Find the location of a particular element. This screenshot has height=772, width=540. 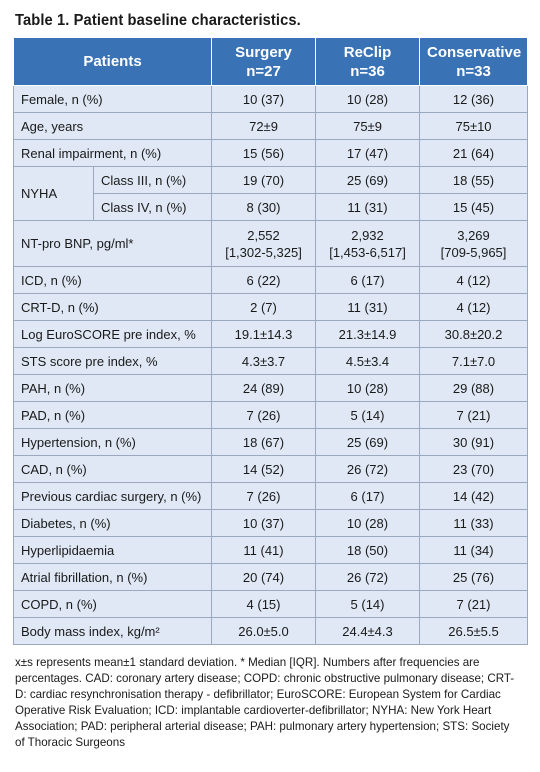

header-patients: Patients is located at coordinates (112, 61).